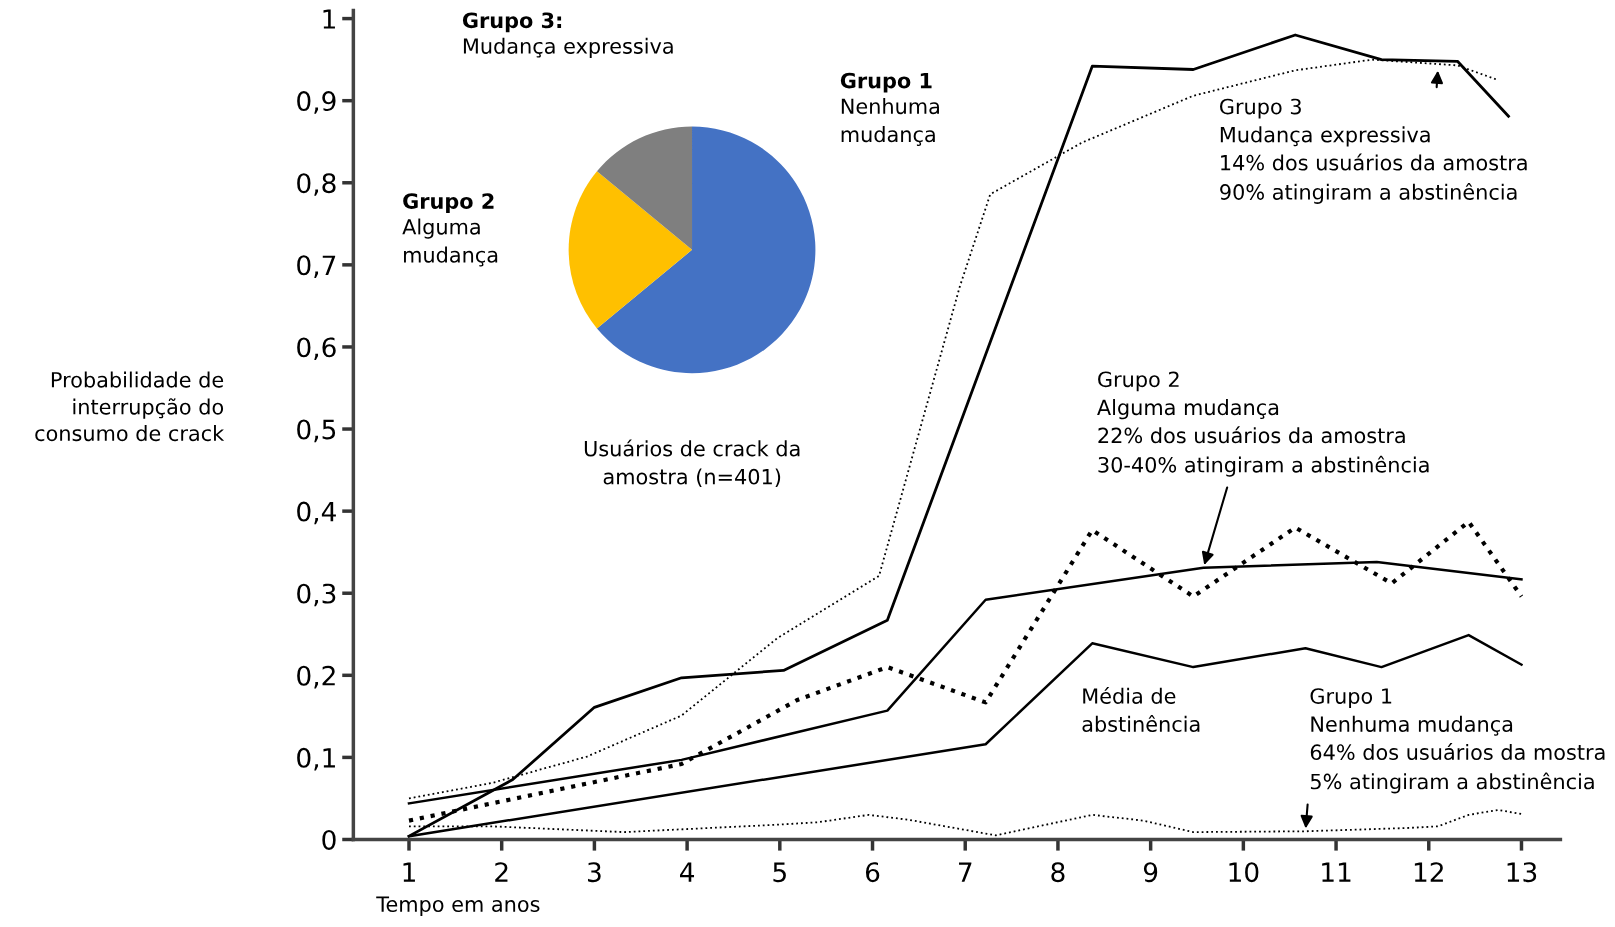 The height and width of the screenshot is (927, 1615). I want to click on x-tick-label: 2, so click(501, 872).